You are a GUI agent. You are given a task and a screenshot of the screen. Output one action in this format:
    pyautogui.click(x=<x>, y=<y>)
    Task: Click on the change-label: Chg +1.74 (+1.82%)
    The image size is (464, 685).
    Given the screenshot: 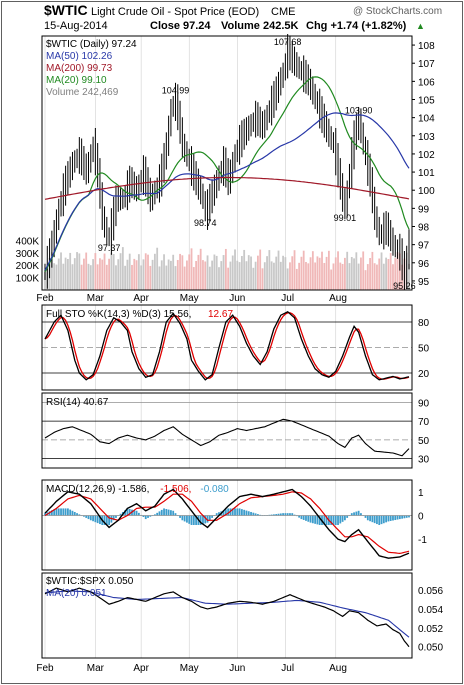 What is the action you would take?
    pyautogui.click(x=356, y=26)
    